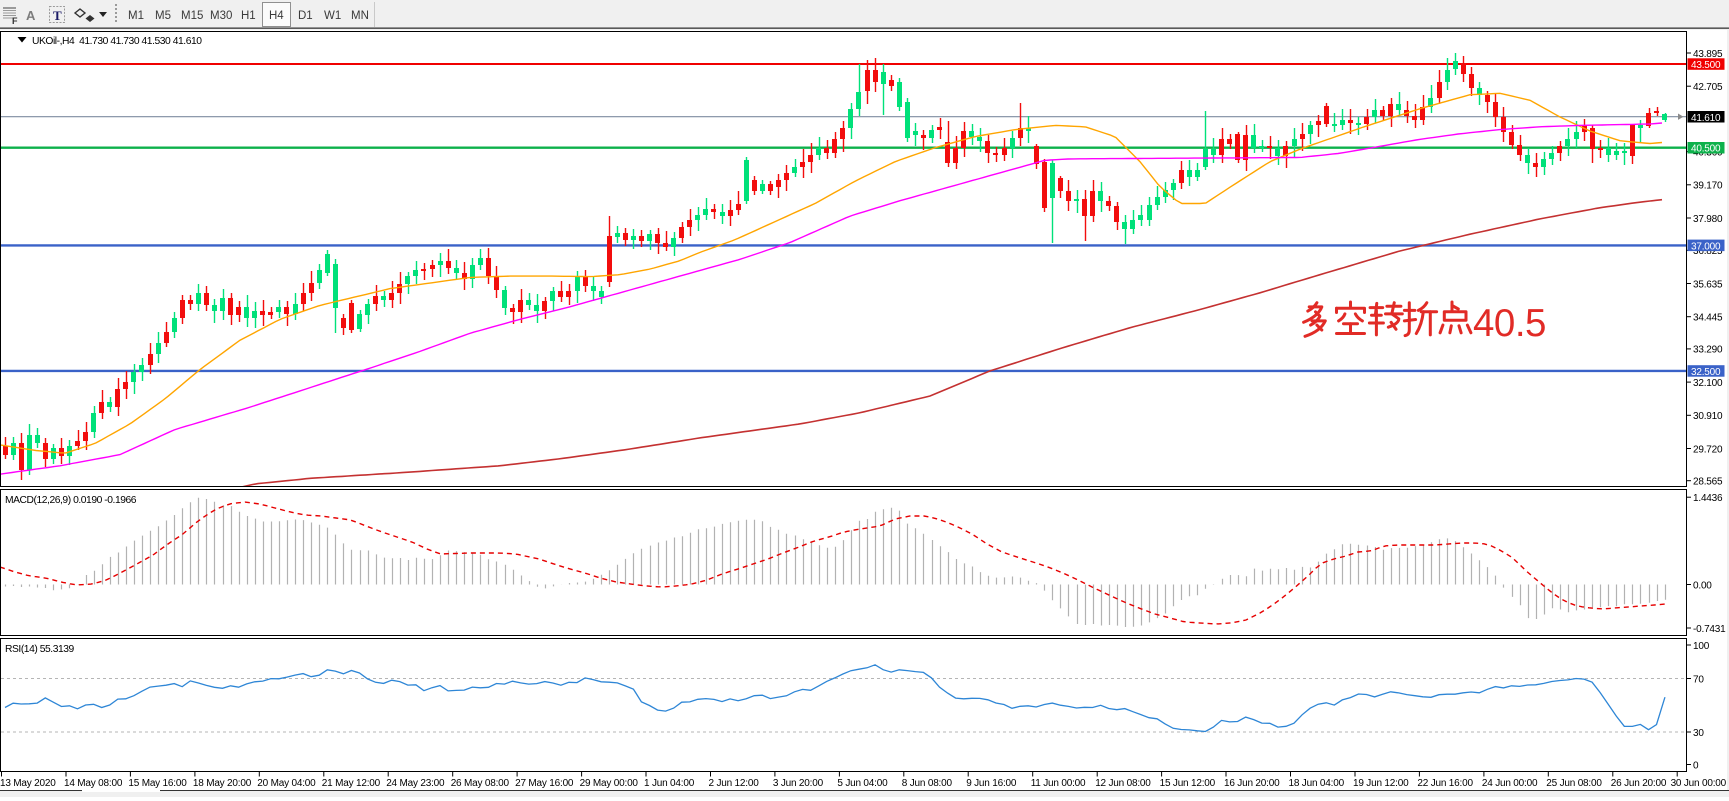  What do you see at coordinates (1317, 783) in the screenshot?
I see `svg-text: 18 Jun 04:00` at bounding box center [1317, 783].